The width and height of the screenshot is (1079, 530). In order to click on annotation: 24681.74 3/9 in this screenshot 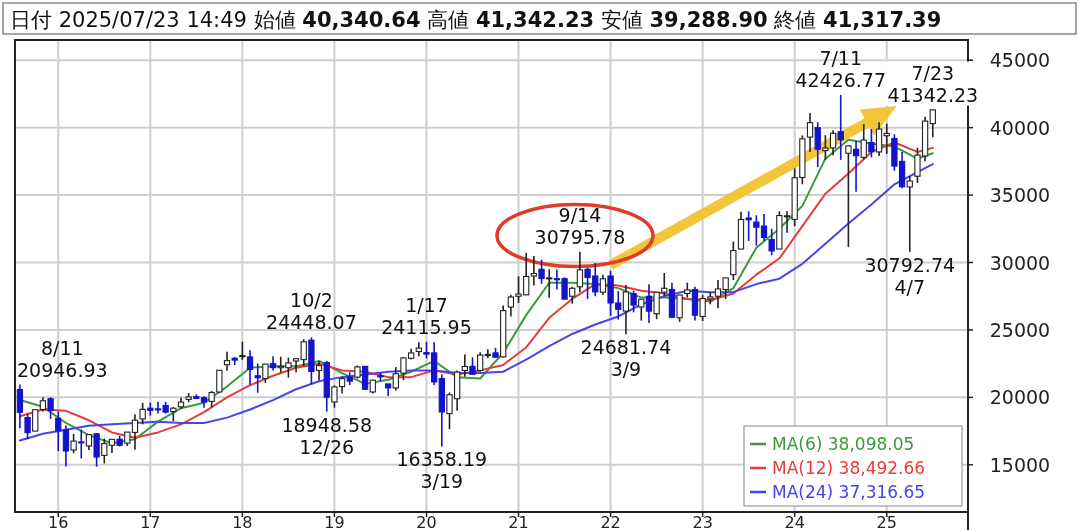, I will do `click(626, 358)`.